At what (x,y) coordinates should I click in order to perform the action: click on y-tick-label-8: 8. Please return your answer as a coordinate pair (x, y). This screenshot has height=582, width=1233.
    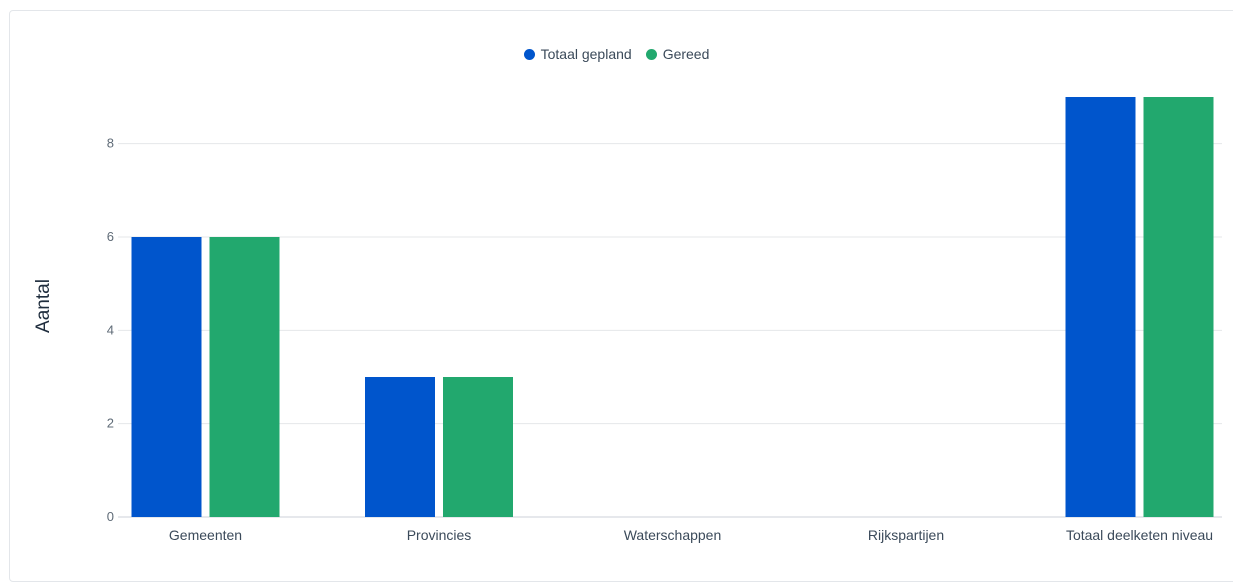
    Looking at the image, I should click on (110, 143).